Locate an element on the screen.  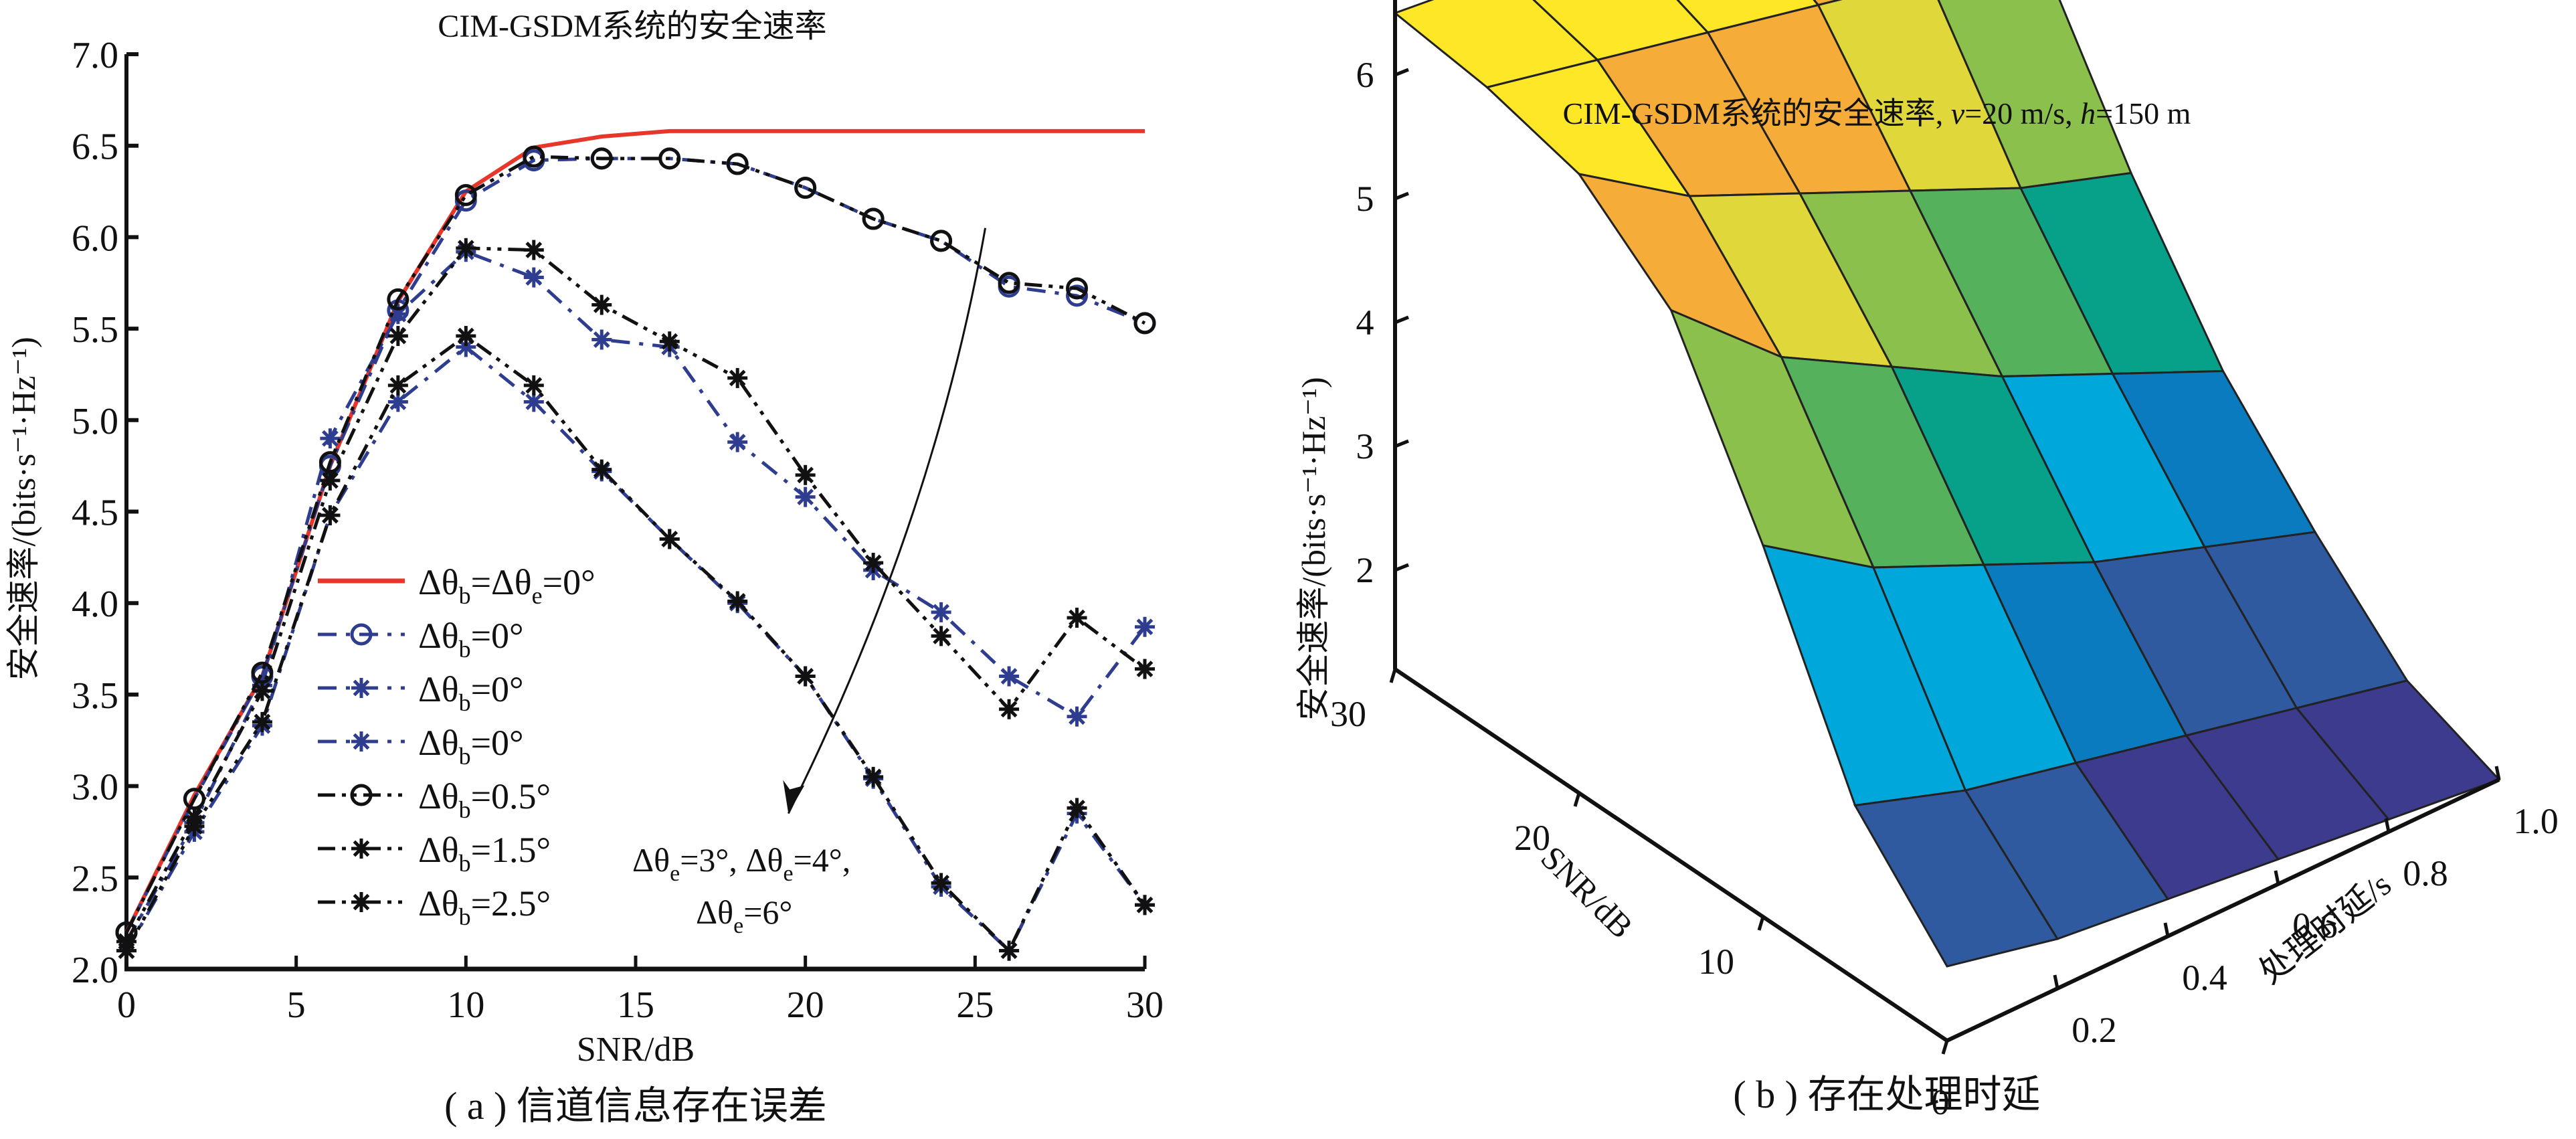
z-tick-label: 4 is located at coordinates (1365, 322).